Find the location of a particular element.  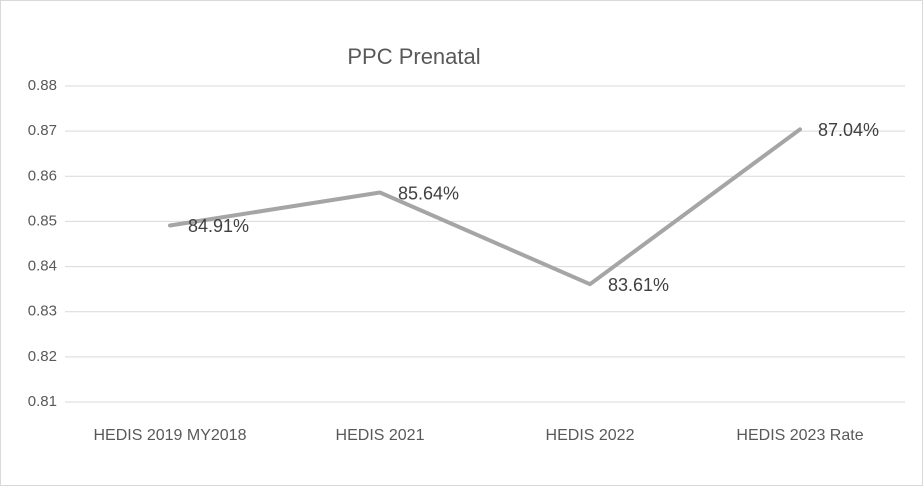

x-tick-label: HEDIS 2023 Rate is located at coordinates (799, 435).